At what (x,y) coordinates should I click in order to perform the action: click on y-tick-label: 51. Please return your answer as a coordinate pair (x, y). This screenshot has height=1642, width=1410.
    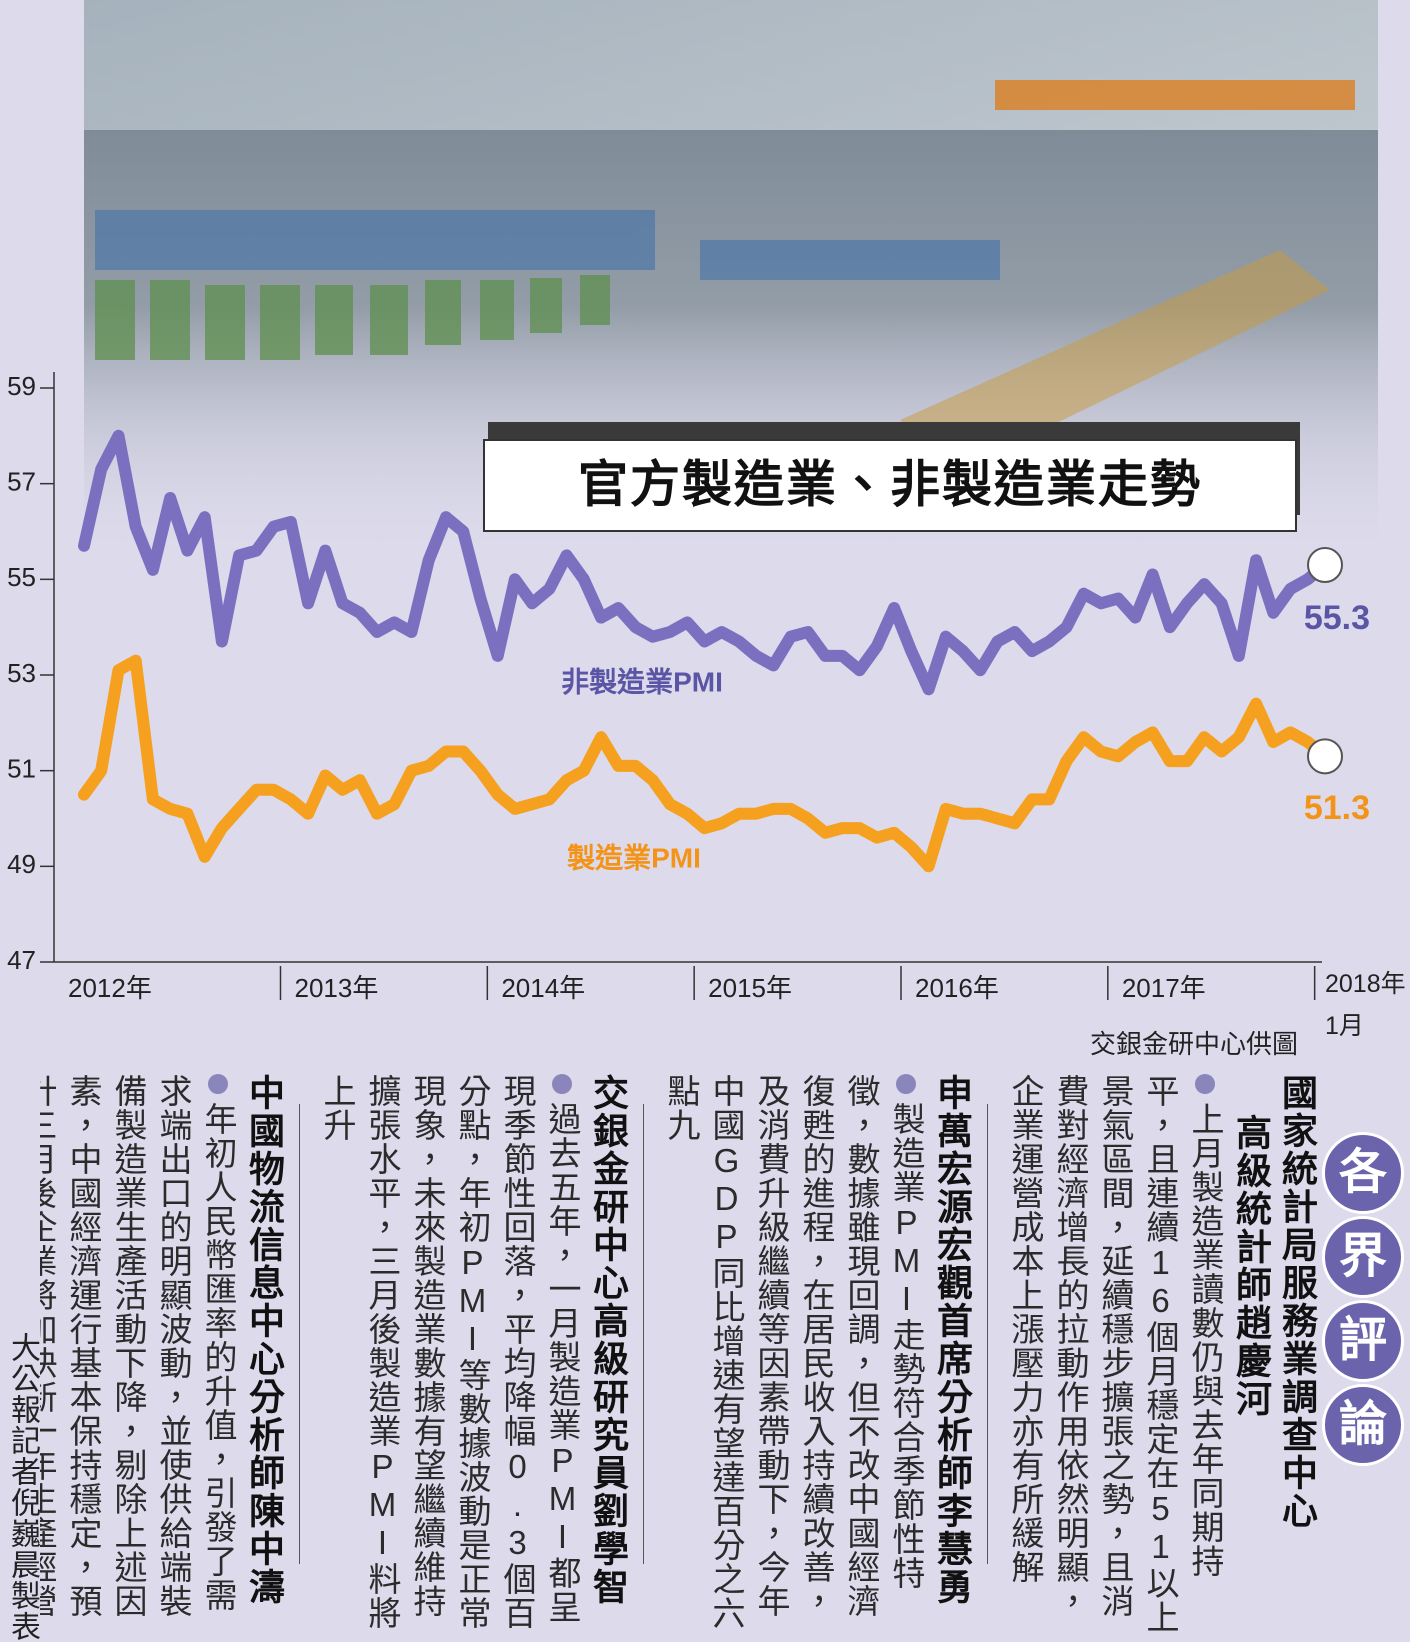
    Looking at the image, I should click on (21, 769).